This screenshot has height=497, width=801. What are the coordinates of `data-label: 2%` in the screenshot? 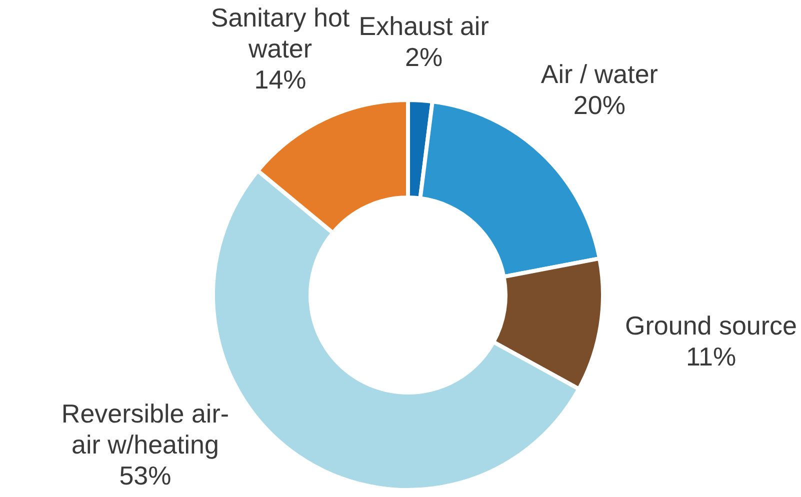 It's located at (424, 57).